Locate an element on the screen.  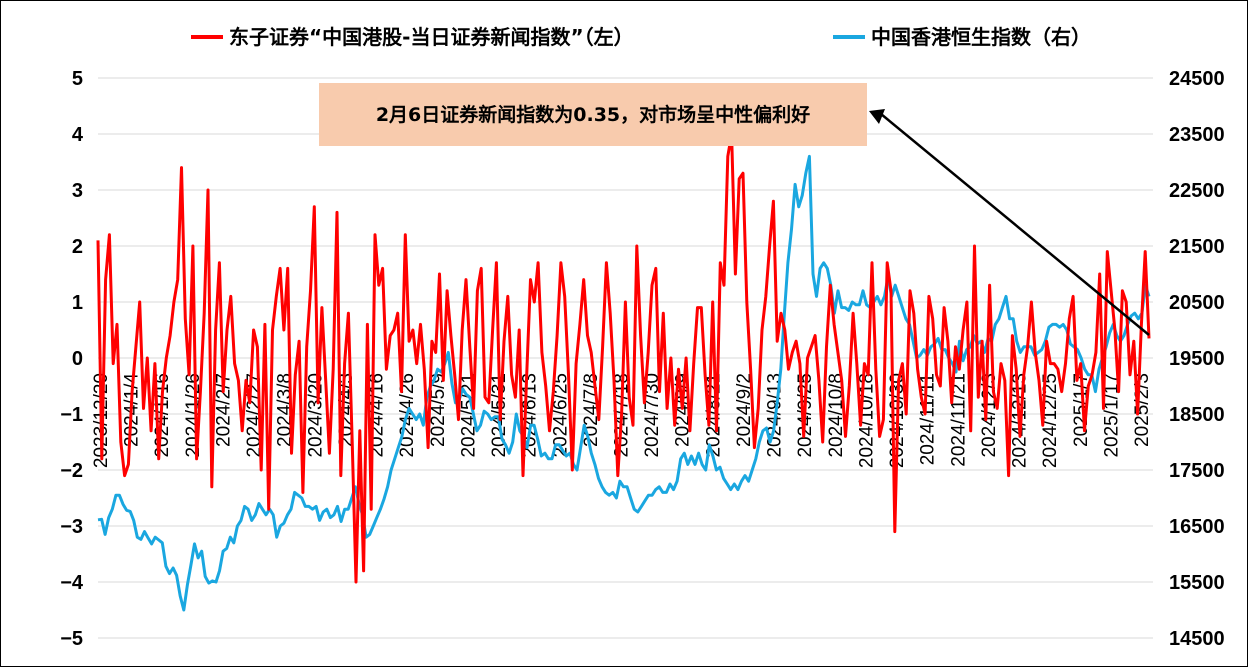
annotation-arrow is located at coordinates (1009, 222).